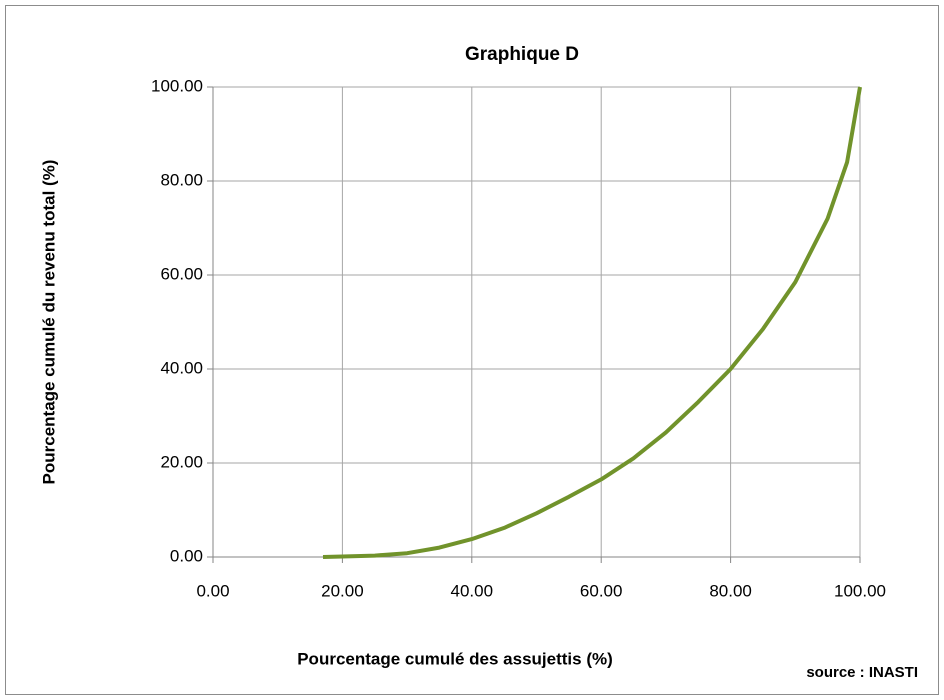 Image resolution: width=944 pixels, height=700 pixels. What do you see at coordinates (472, 590) in the screenshot?
I see `x-tick-label: 40.00` at bounding box center [472, 590].